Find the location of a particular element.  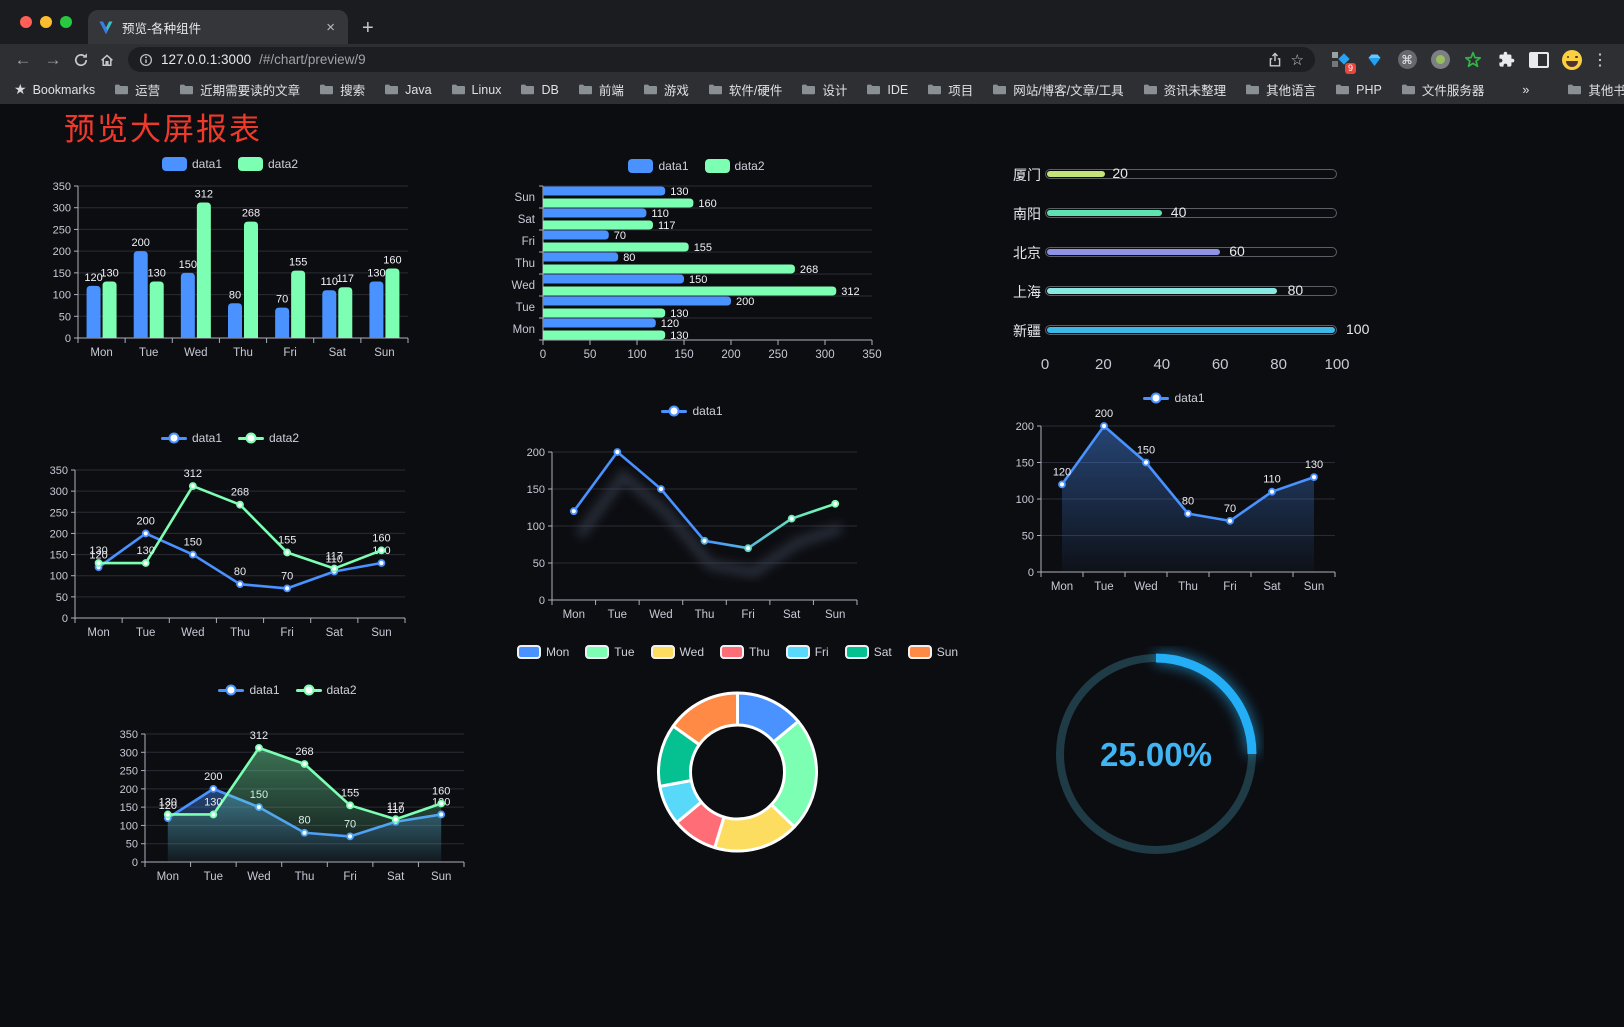

bookmark-folder-设计: 设计 is located at coordinates (824, 89).